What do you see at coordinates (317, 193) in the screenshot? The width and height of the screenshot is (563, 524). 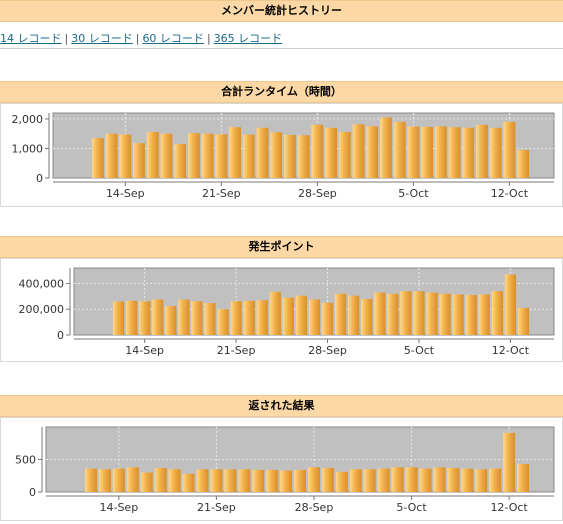 I see `x-tick-label: 28-Sep` at bounding box center [317, 193].